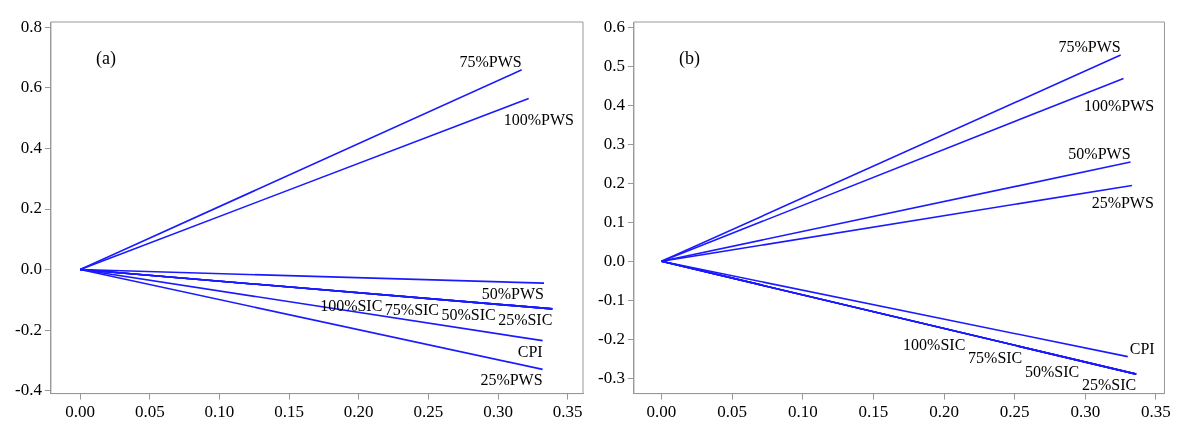 The image size is (1183, 438). What do you see at coordinates (614, 66) in the screenshot?
I see `y-tick-label: 0.5` at bounding box center [614, 66].